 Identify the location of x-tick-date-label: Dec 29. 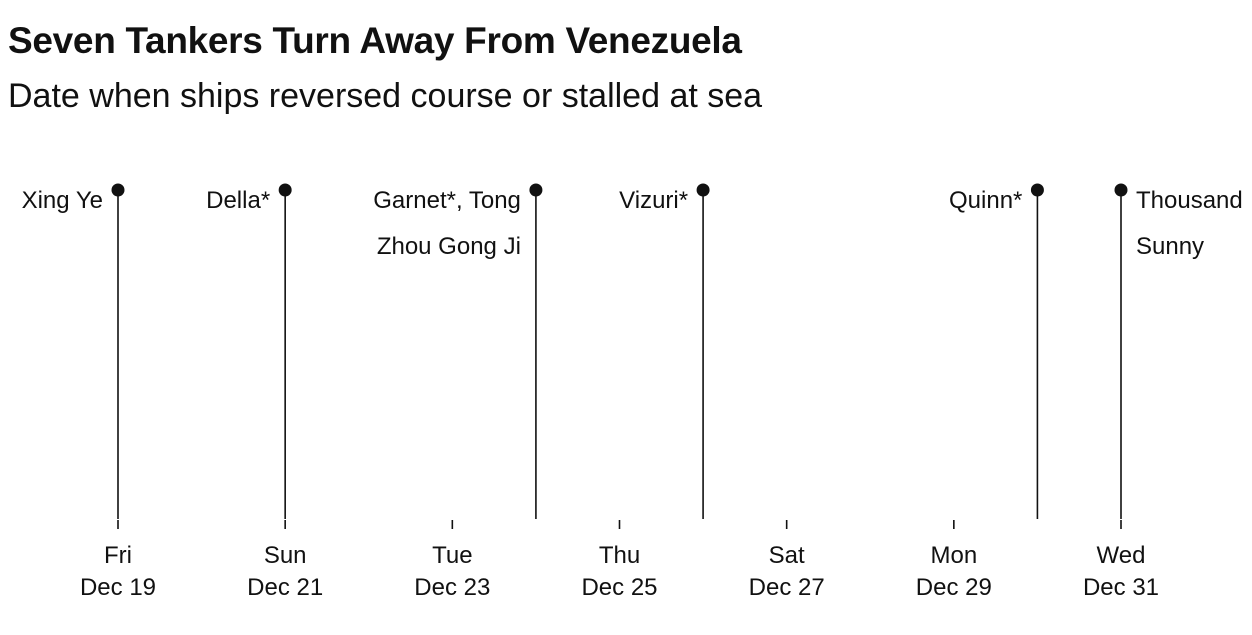
(954, 587).